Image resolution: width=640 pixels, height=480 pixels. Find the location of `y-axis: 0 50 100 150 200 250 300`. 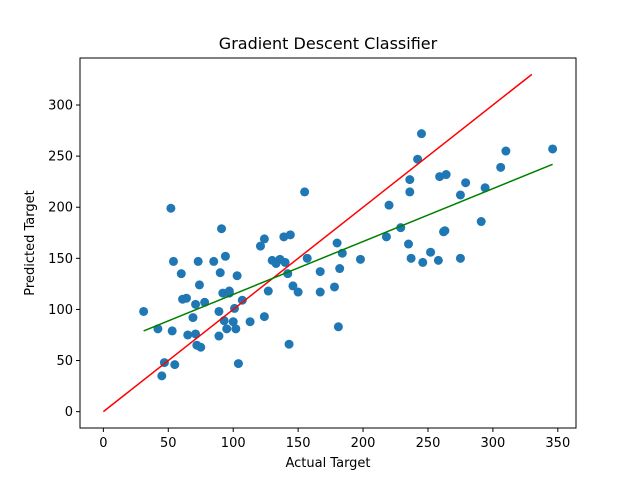

y-axis: 0 50 100 150 200 250 300 is located at coordinates (64, 259).